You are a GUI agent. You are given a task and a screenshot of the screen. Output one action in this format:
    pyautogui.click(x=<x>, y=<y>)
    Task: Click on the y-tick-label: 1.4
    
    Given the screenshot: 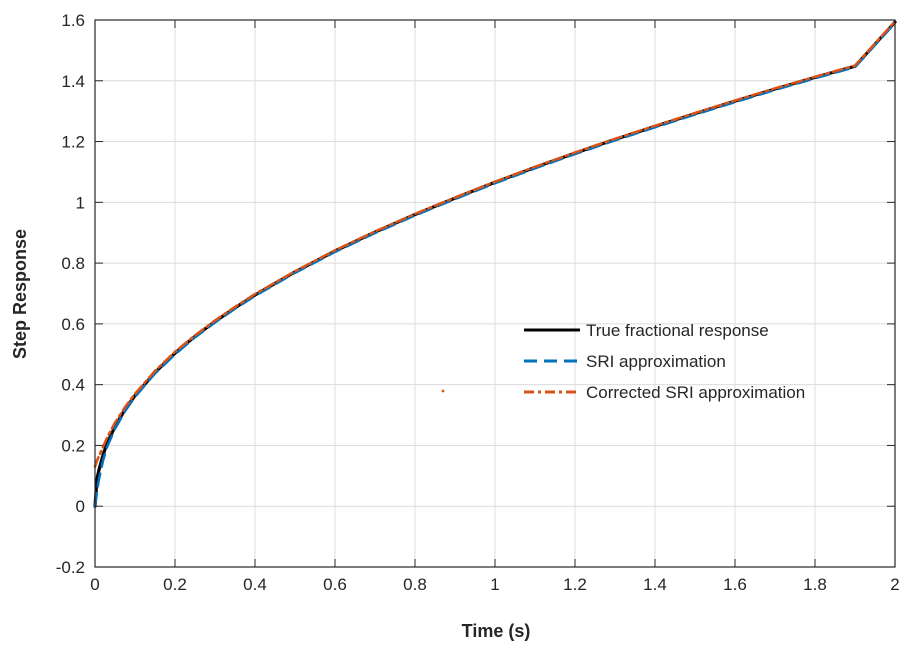 What is the action you would take?
    pyautogui.click(x=73, y=81)
    